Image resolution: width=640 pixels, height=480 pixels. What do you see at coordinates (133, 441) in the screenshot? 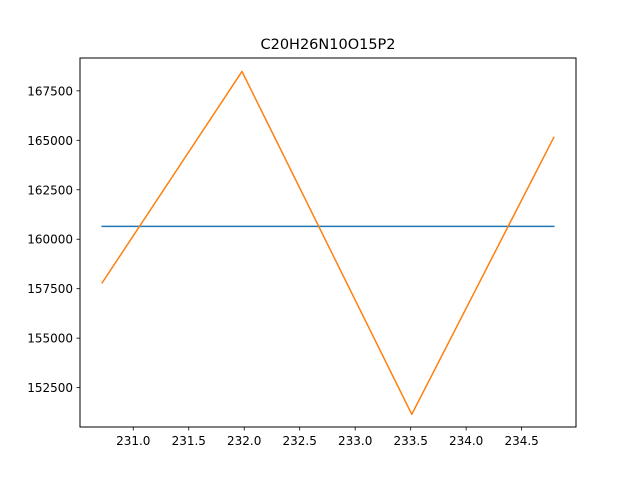
I see `x-tick-label: 231.0` at bounding box center [133, 441].